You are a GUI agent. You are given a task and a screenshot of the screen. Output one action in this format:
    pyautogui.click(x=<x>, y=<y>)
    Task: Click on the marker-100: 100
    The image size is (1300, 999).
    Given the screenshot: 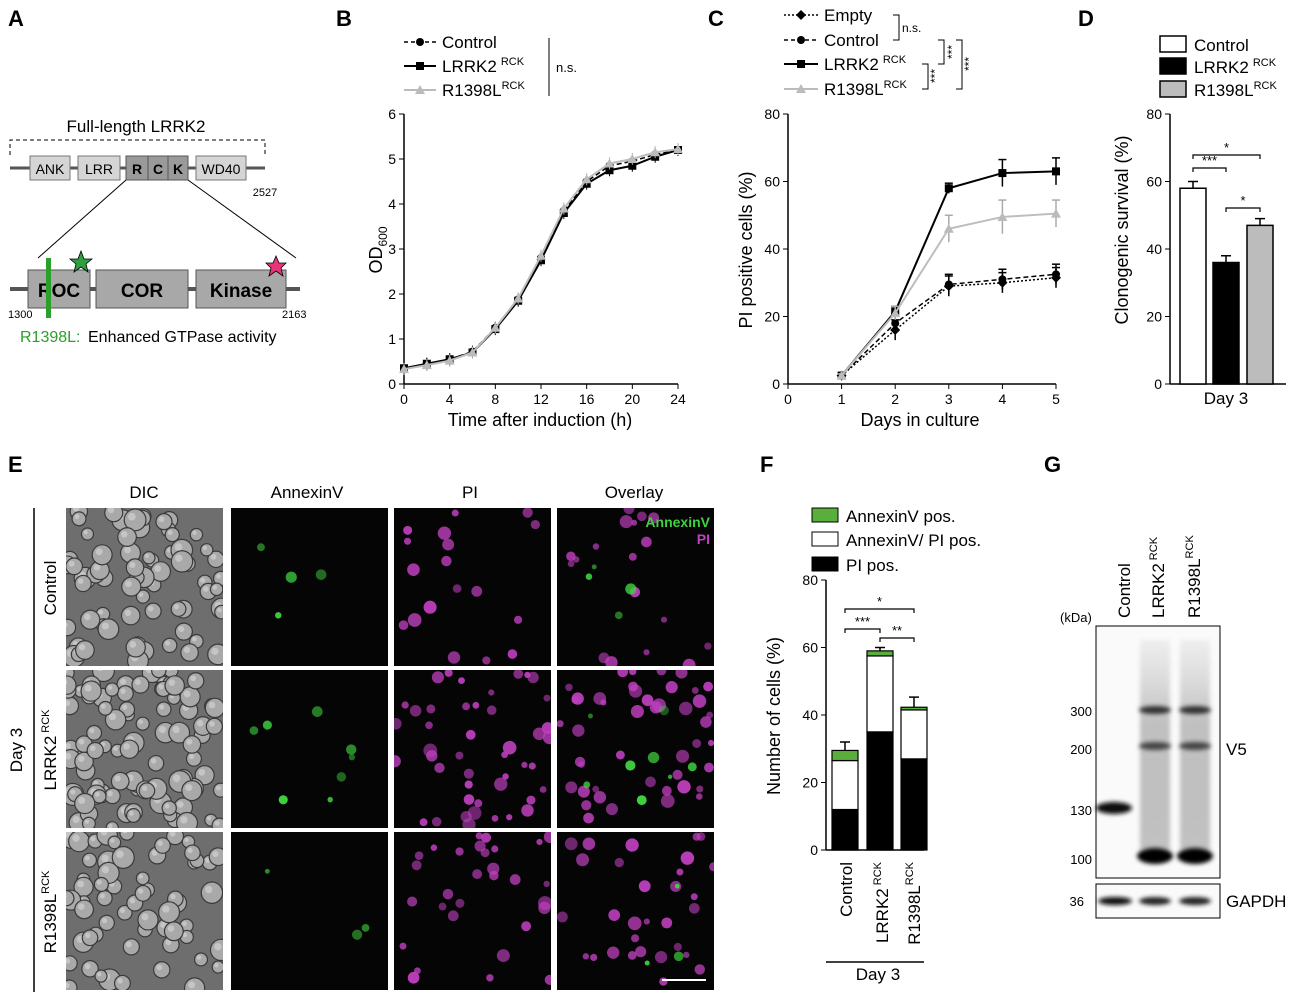 What is the action you would take?
    pyautogui.click(x=1081, y=859)
    